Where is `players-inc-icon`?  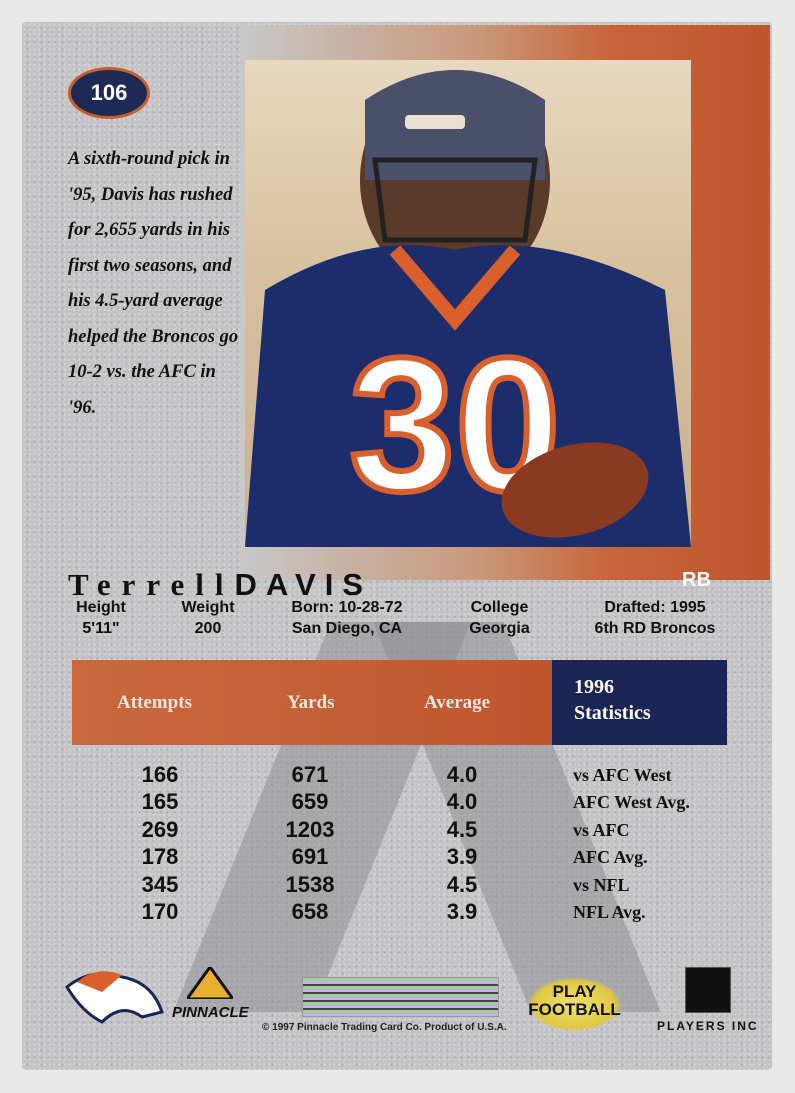
players-inc-icon is located at coordinates (707, 990).